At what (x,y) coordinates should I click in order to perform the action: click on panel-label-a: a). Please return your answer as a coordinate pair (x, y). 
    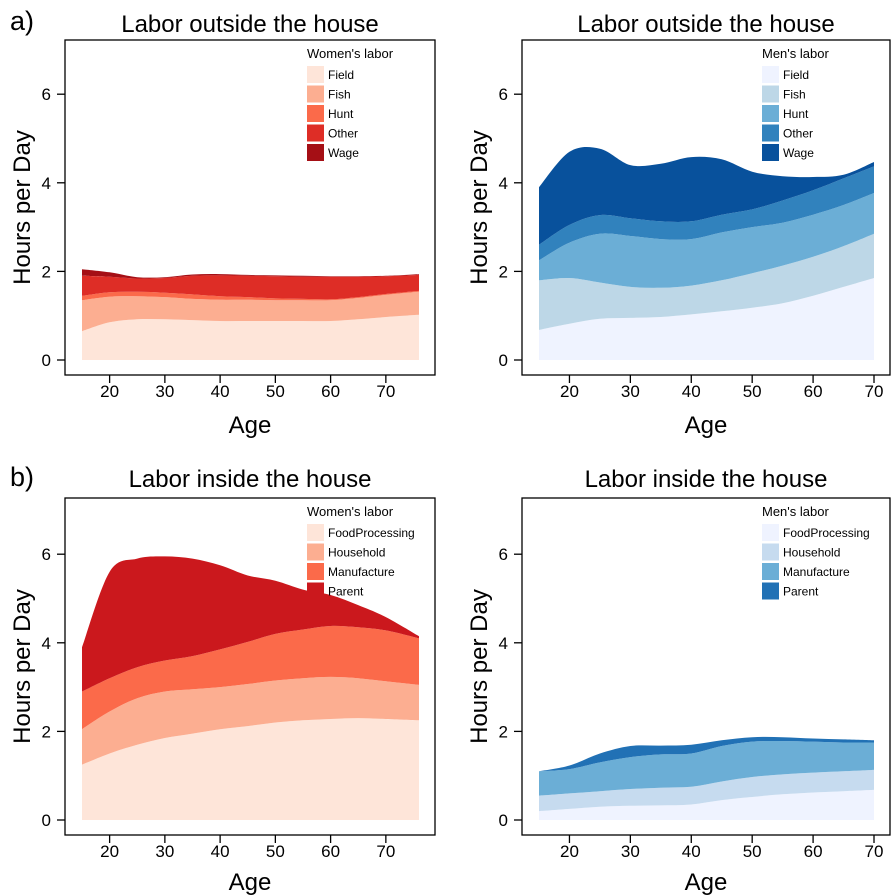
    Looking at the image, I should click on (22, 21).